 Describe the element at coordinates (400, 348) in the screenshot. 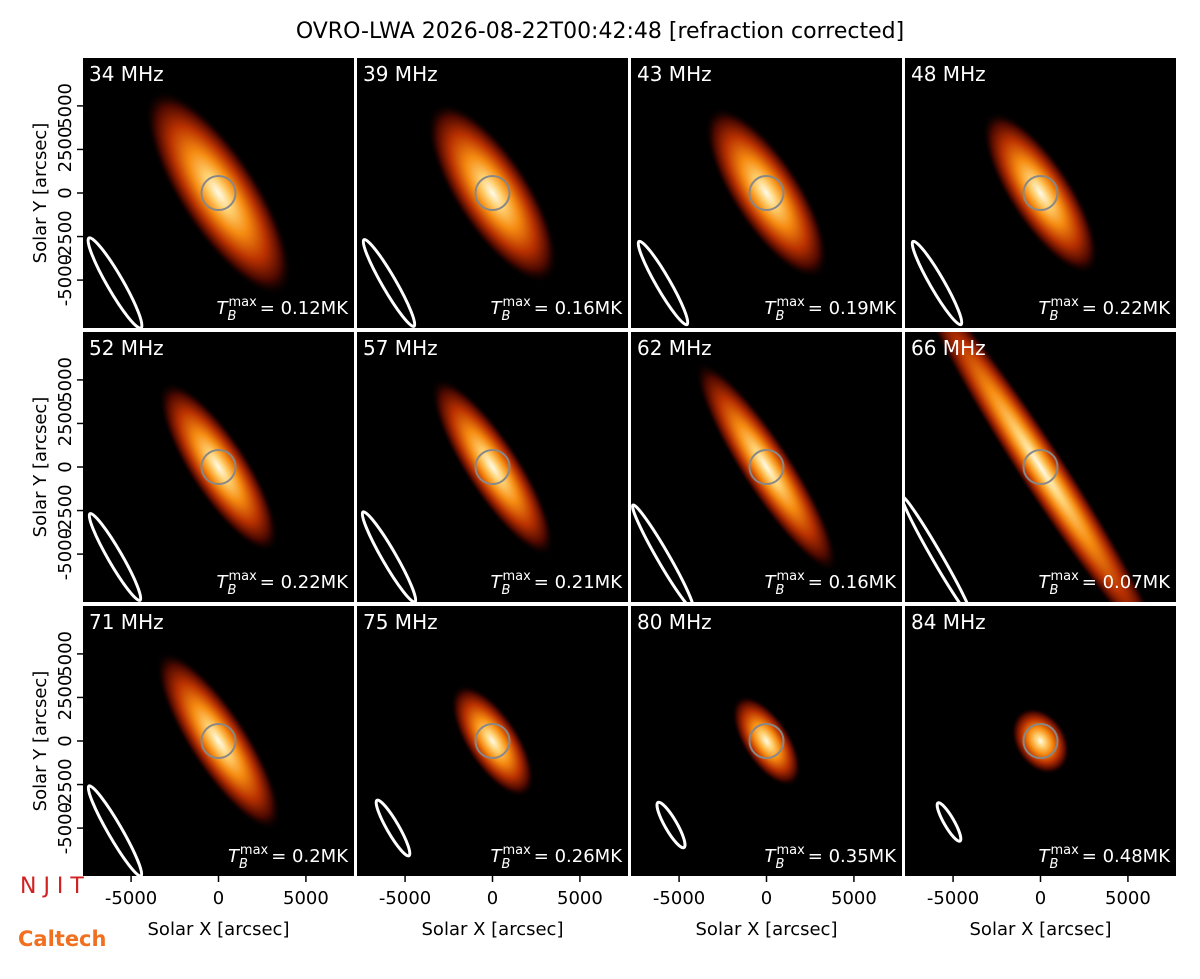

I see `frequency-label: 57 MHz` at that location.